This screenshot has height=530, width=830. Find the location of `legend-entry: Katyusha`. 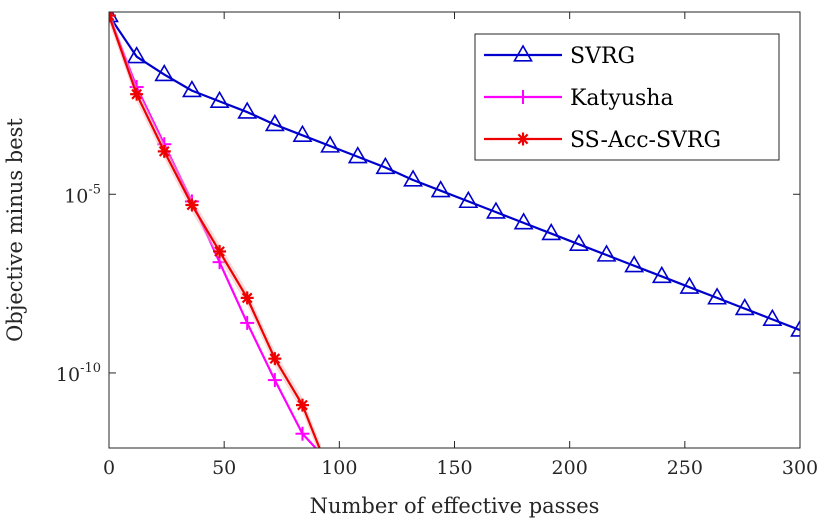

legend-entry: Katyusha is located at coordinates (579, 98).